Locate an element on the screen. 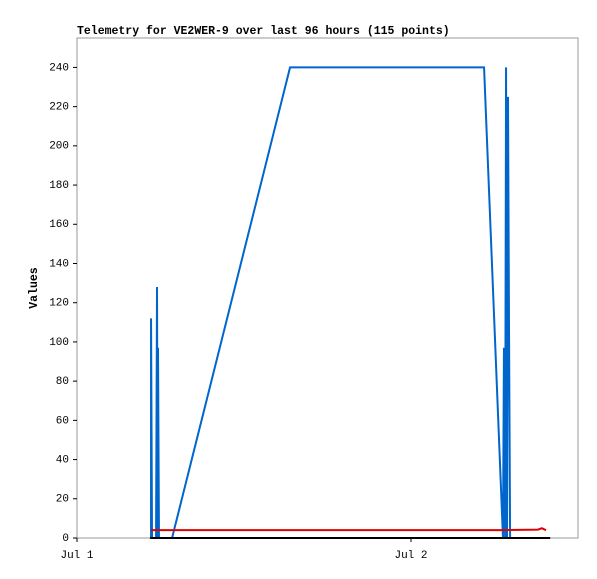 The image size is (597, 579). y-tick-label: 80 is located at coordinates (62, 382).